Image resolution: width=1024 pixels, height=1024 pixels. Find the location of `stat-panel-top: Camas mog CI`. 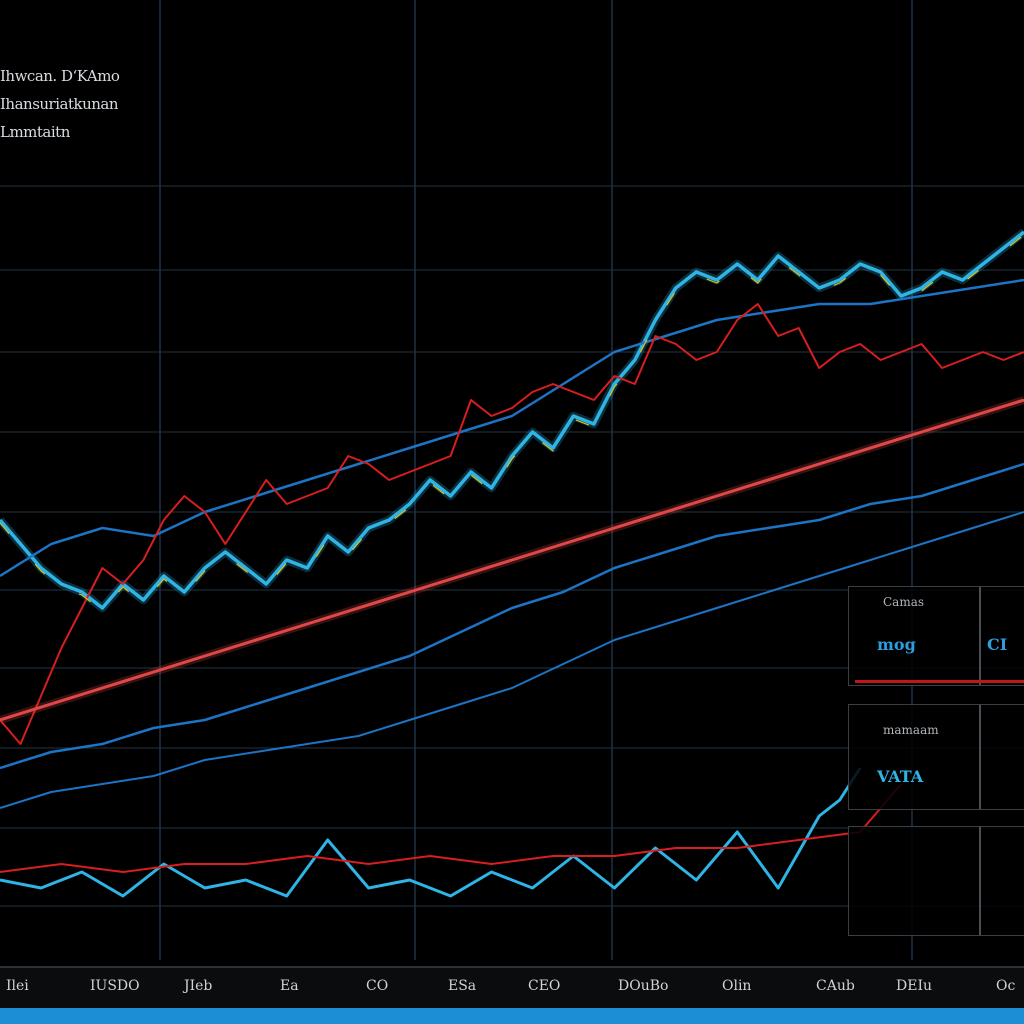

stat-panel-top: Camas mog CI is located at coordinates (936, 636).